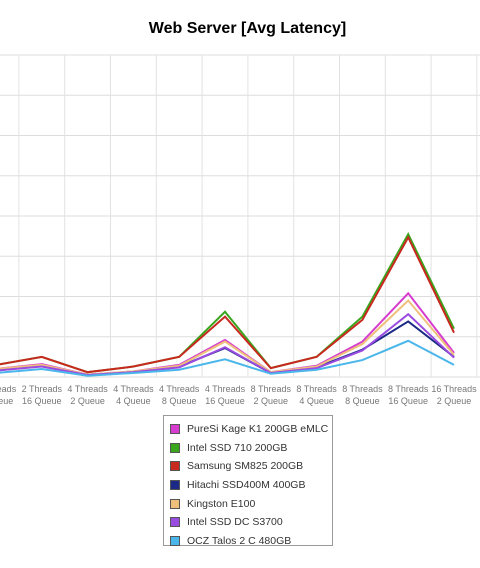 This screenshot has height=568, width=480. I want to click on legend-item: Kingston E100, so click(251, 503).